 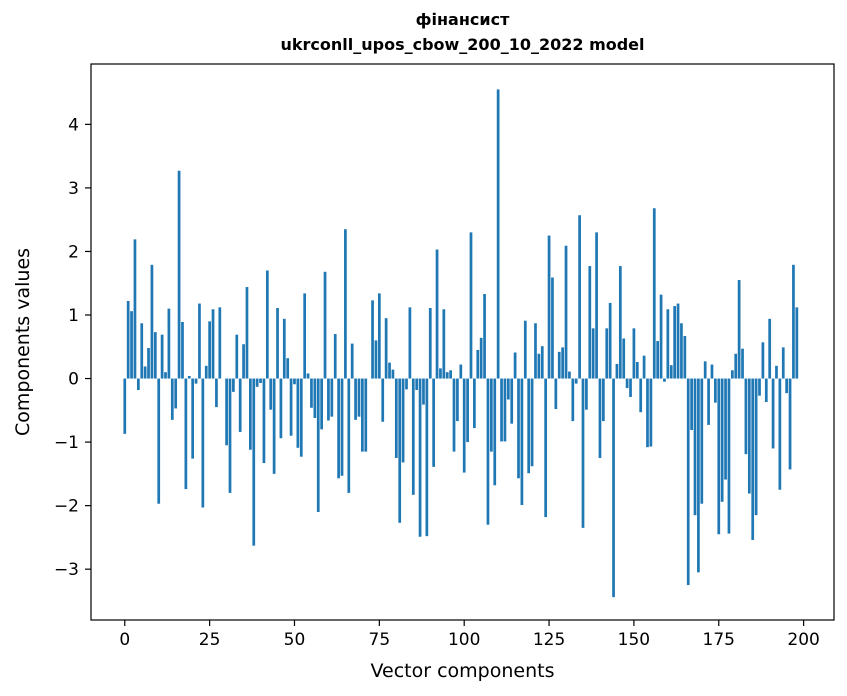 I want to click on x-tick-label: 25, so click(x=210, y=640).